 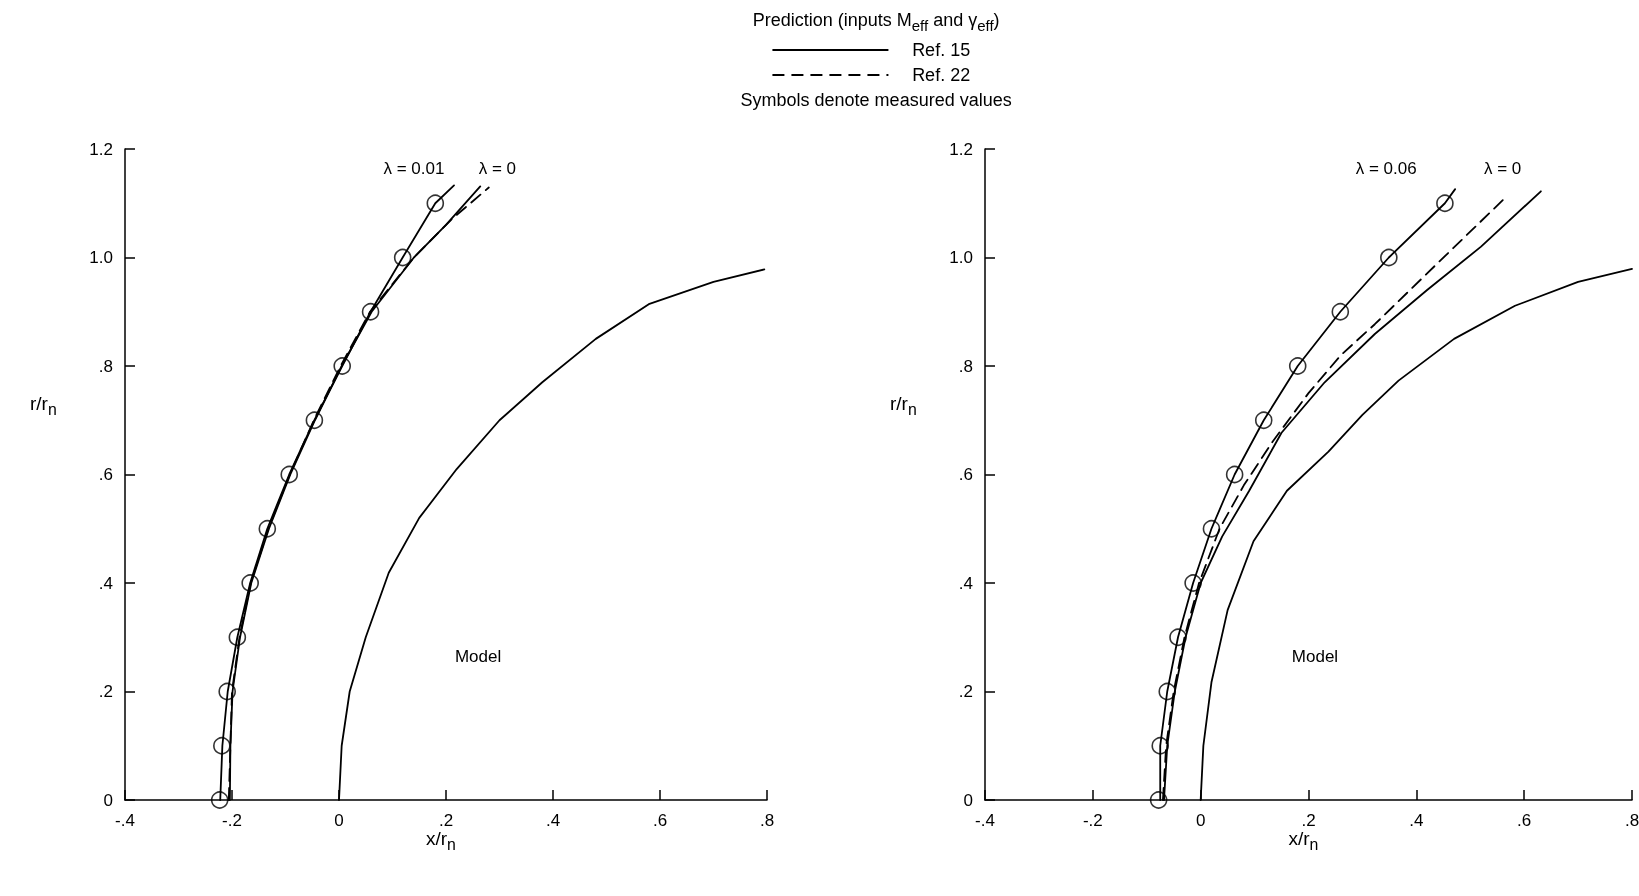 I want to click on text: Ref. 15, so click(x=942, y=50).